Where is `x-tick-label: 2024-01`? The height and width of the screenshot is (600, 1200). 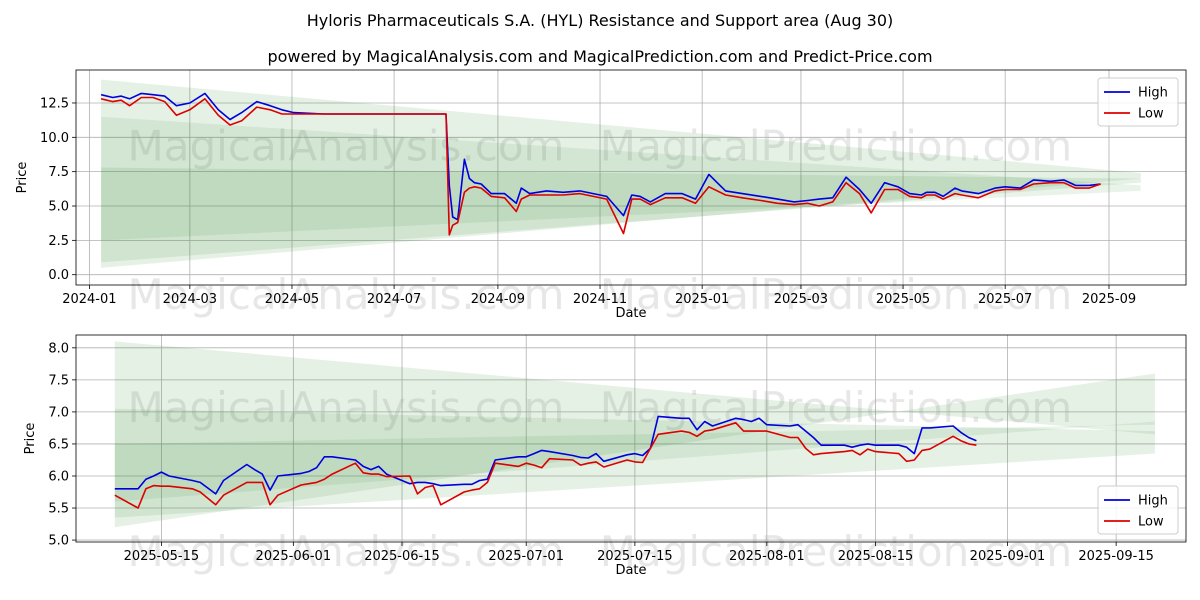 x-tick-label: 2024-01 is located at coordinates (89, 299).